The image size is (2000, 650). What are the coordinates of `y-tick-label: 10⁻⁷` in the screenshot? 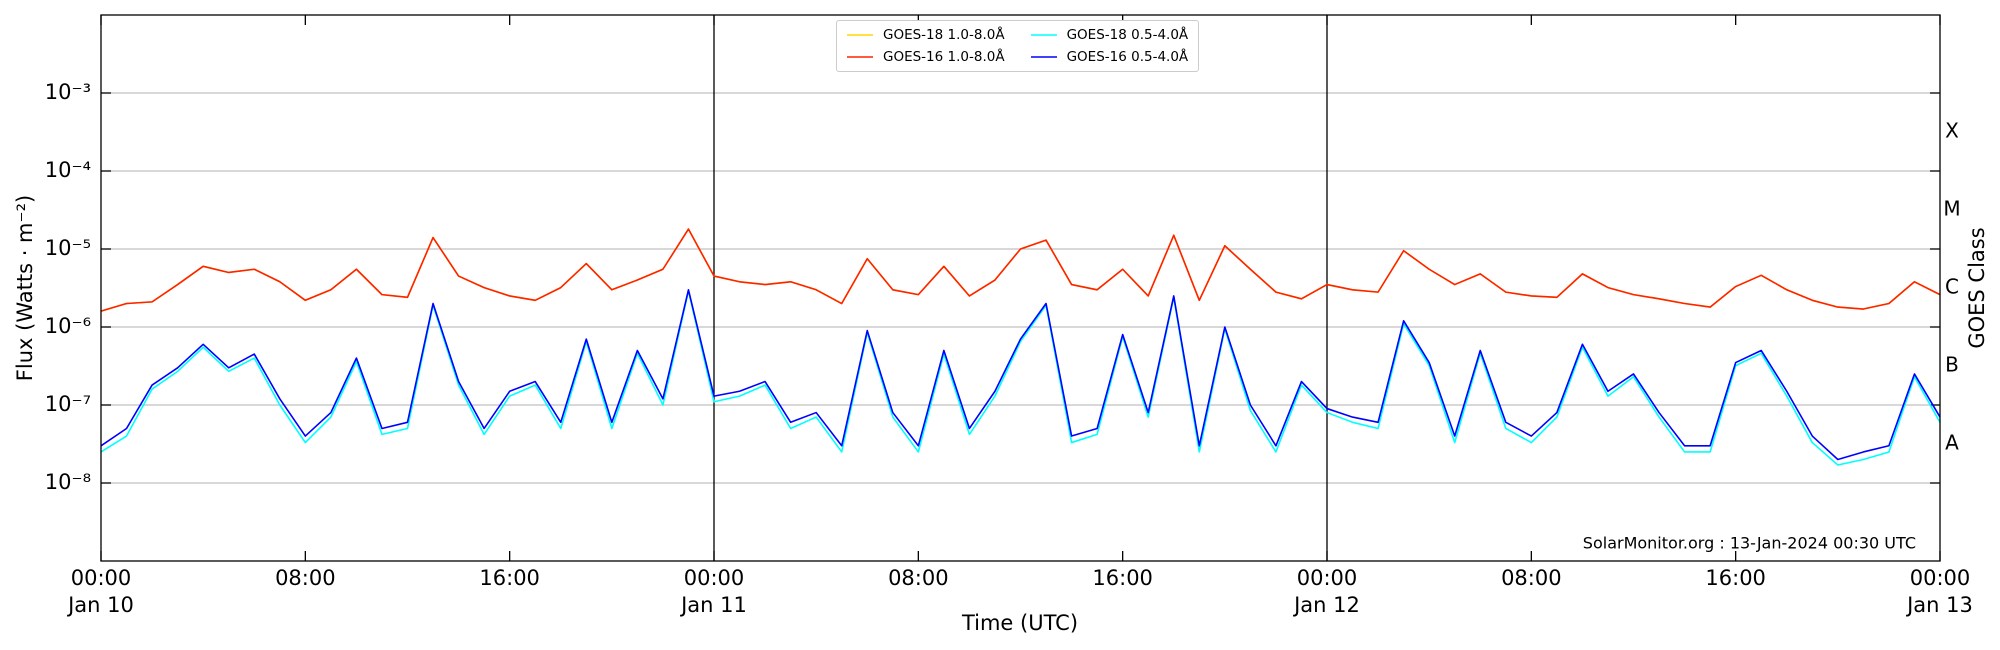 It's located at (68, 404).